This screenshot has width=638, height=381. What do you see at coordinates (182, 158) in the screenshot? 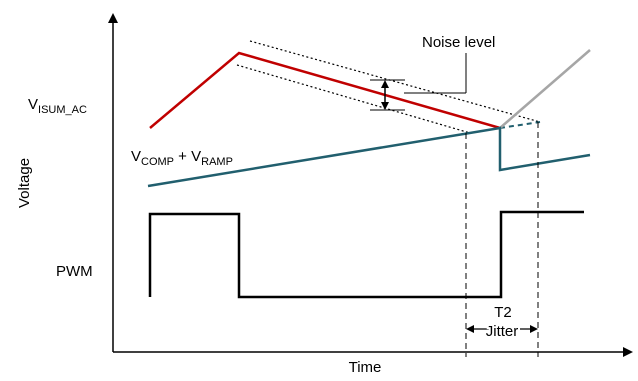
I see `v-comp-ramp-label: VCOMP + VRAMP` at bounding box center [182, 158].